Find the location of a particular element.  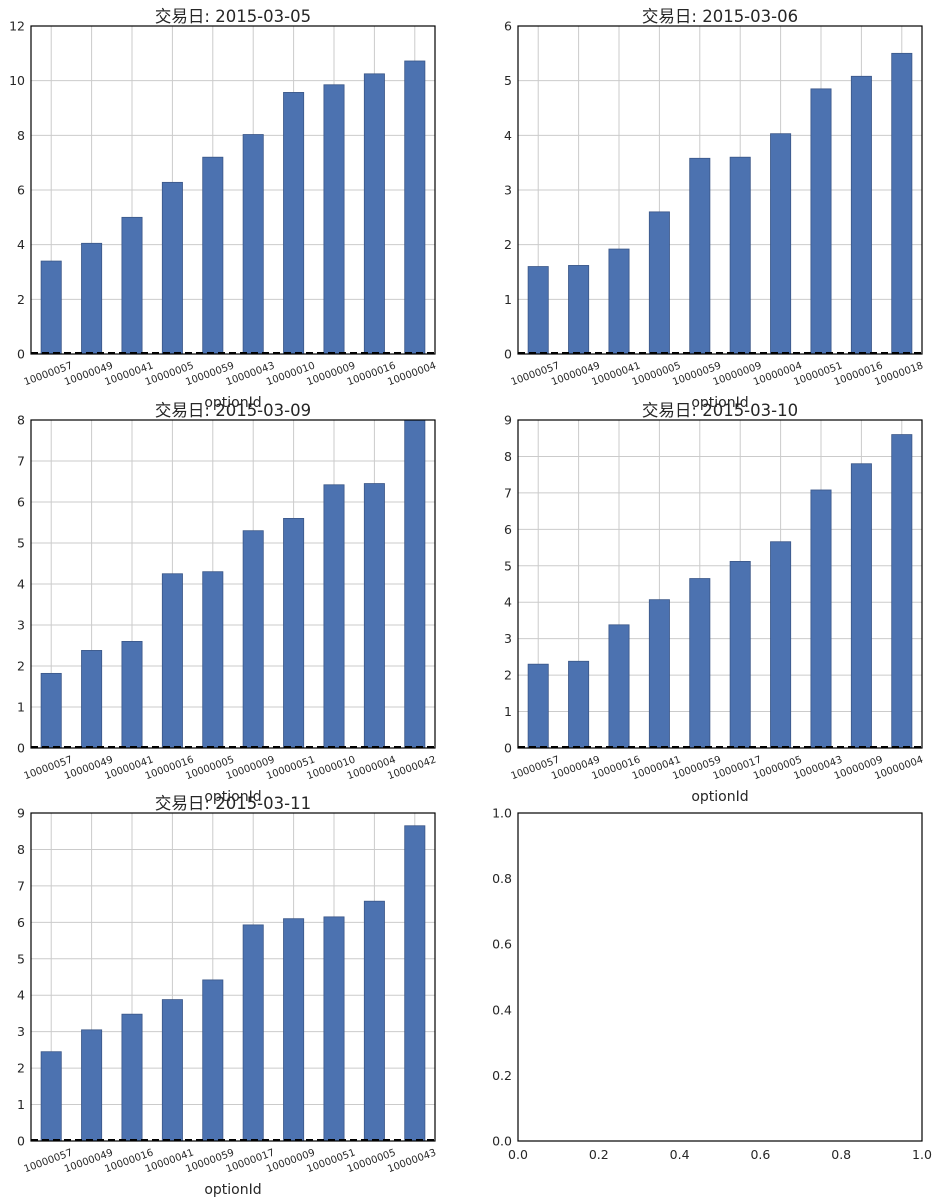

empty-axes-frame is located at coordinates (720, 977).